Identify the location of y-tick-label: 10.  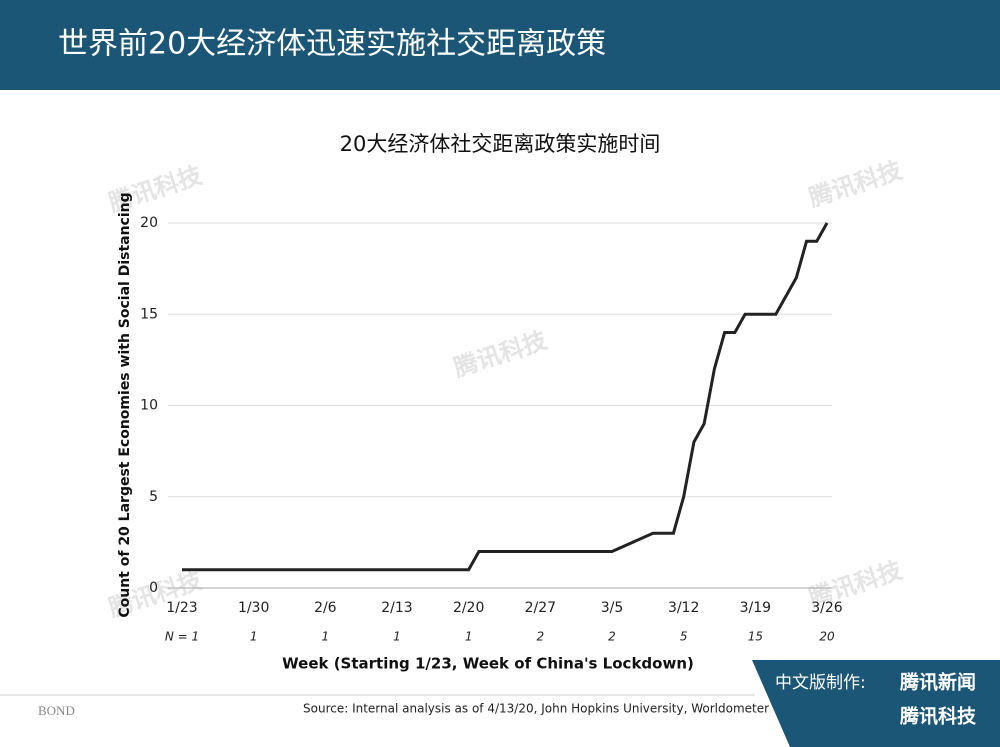
(149, 406).